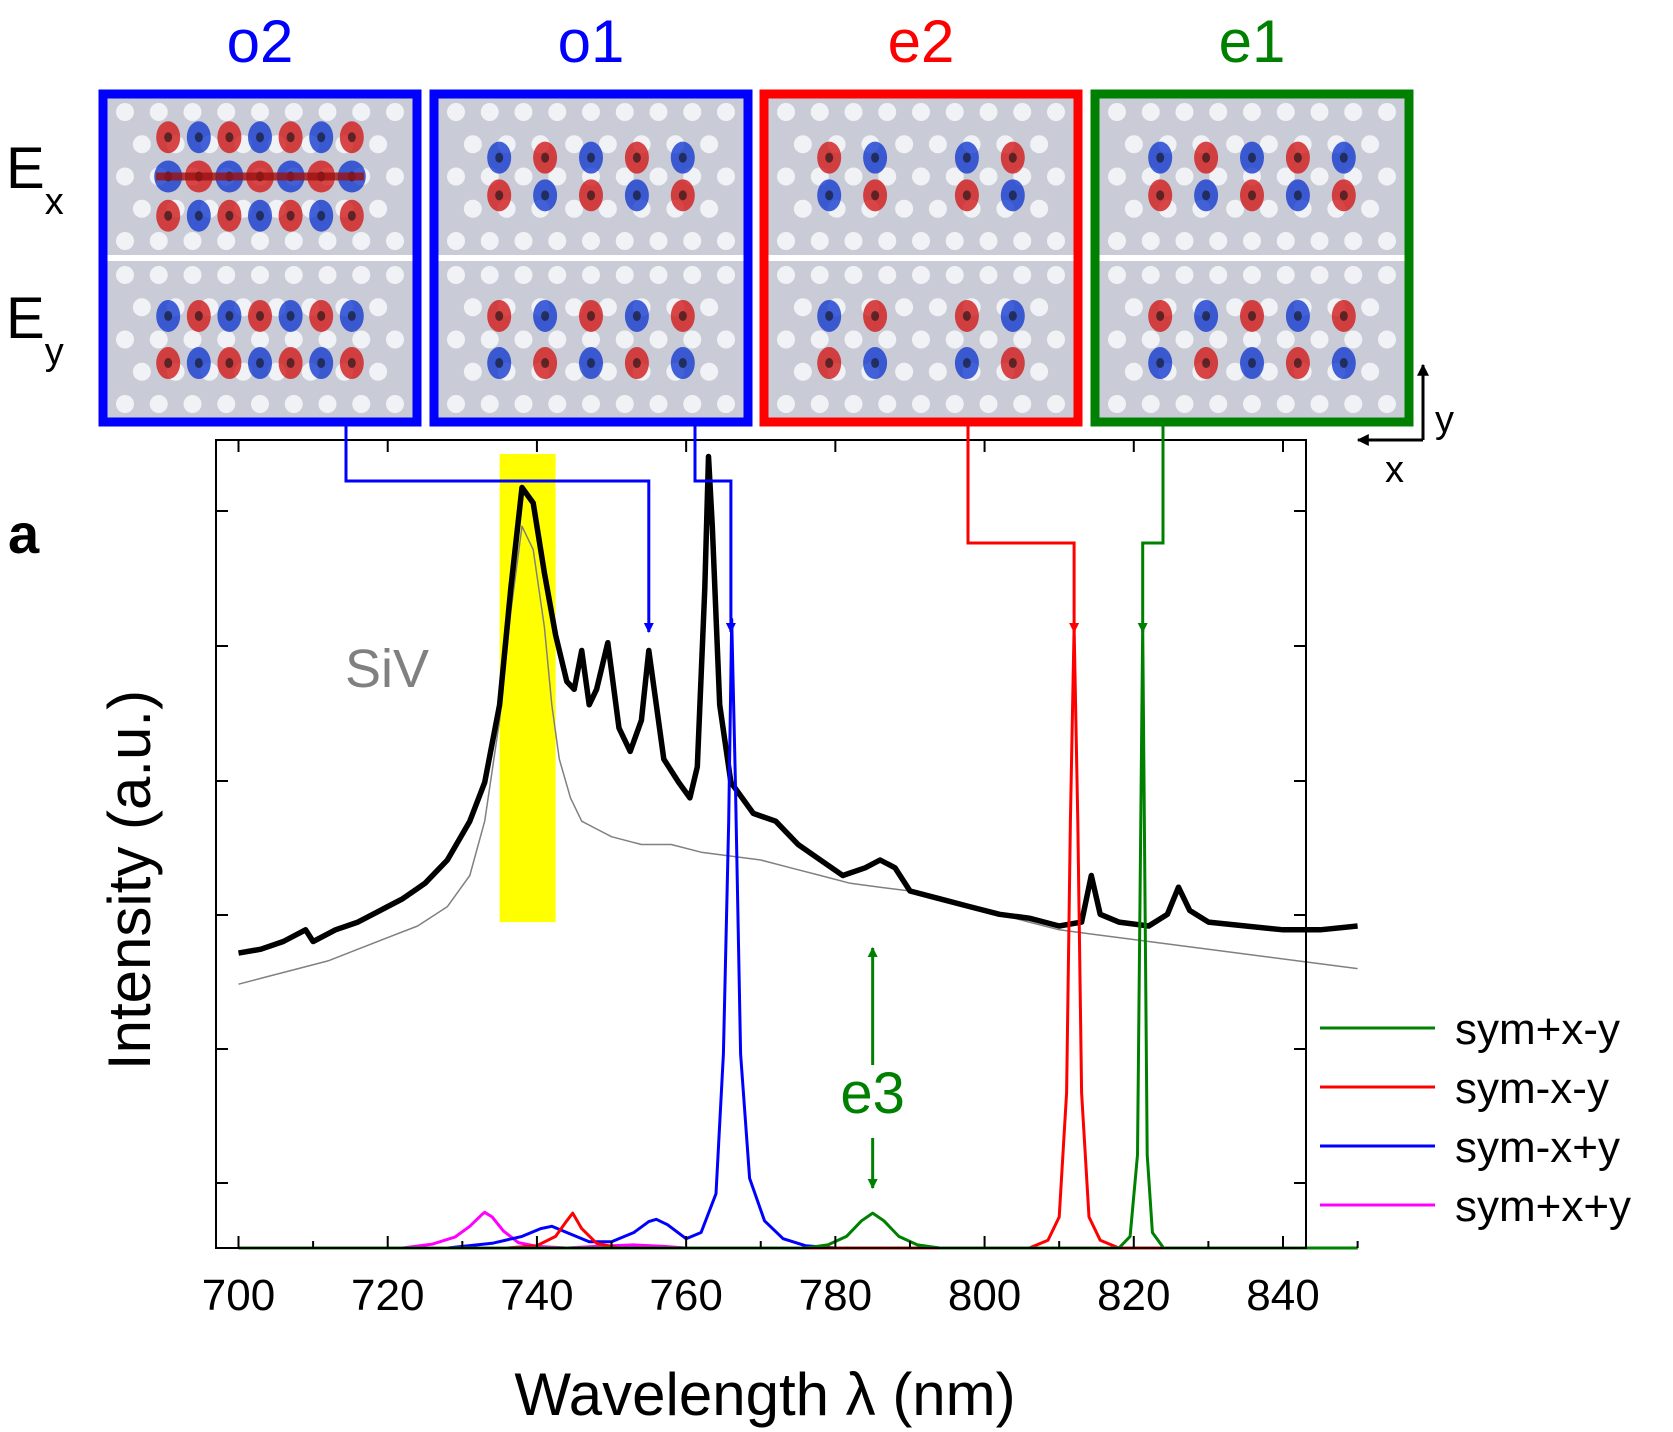  I want to click on legend: sym+x-y sym-x-y sym-x+y sym+x+y, so click(1475, 1118).